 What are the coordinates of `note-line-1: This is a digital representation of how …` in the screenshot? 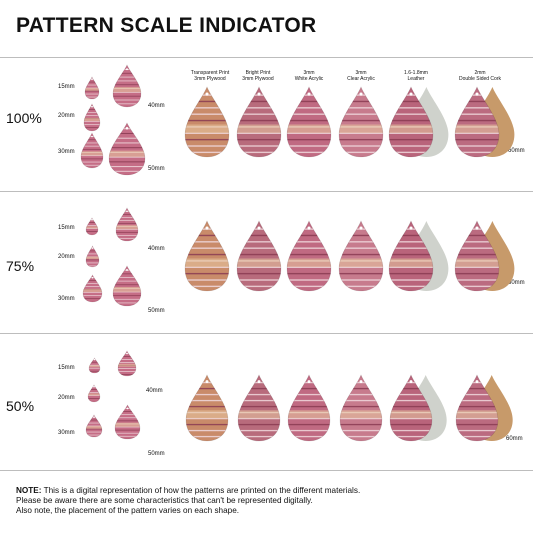 It's located at (201, 490).